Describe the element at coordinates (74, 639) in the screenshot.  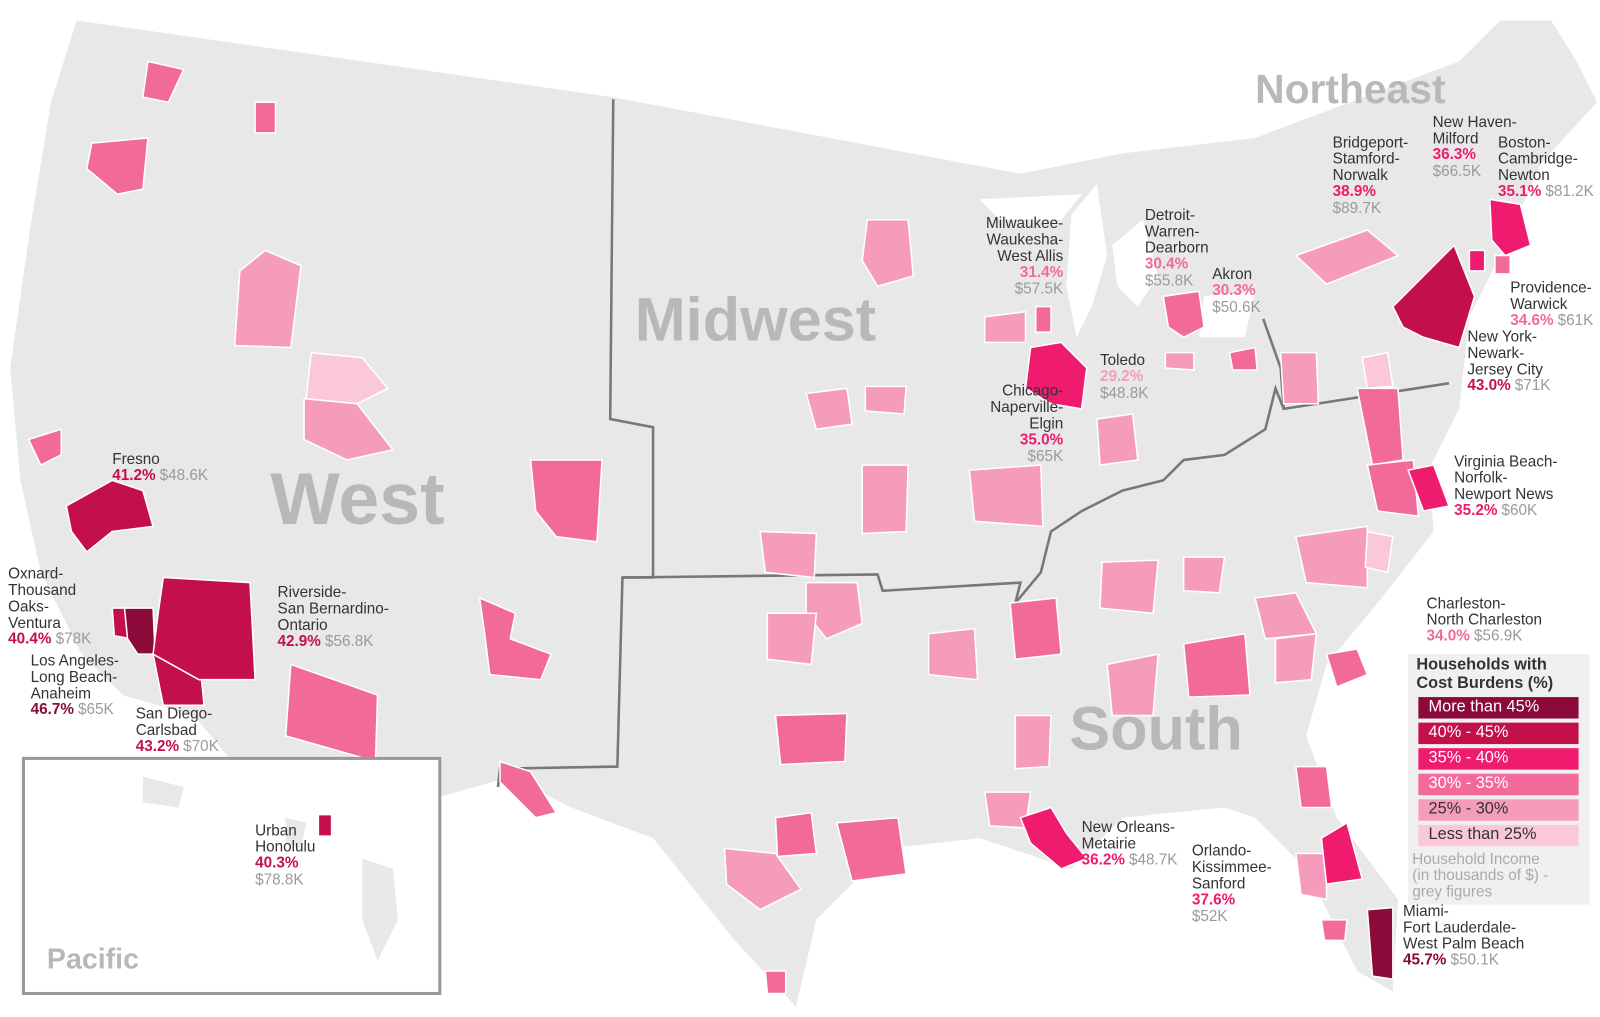
I see `household-income: $78K` at that location.